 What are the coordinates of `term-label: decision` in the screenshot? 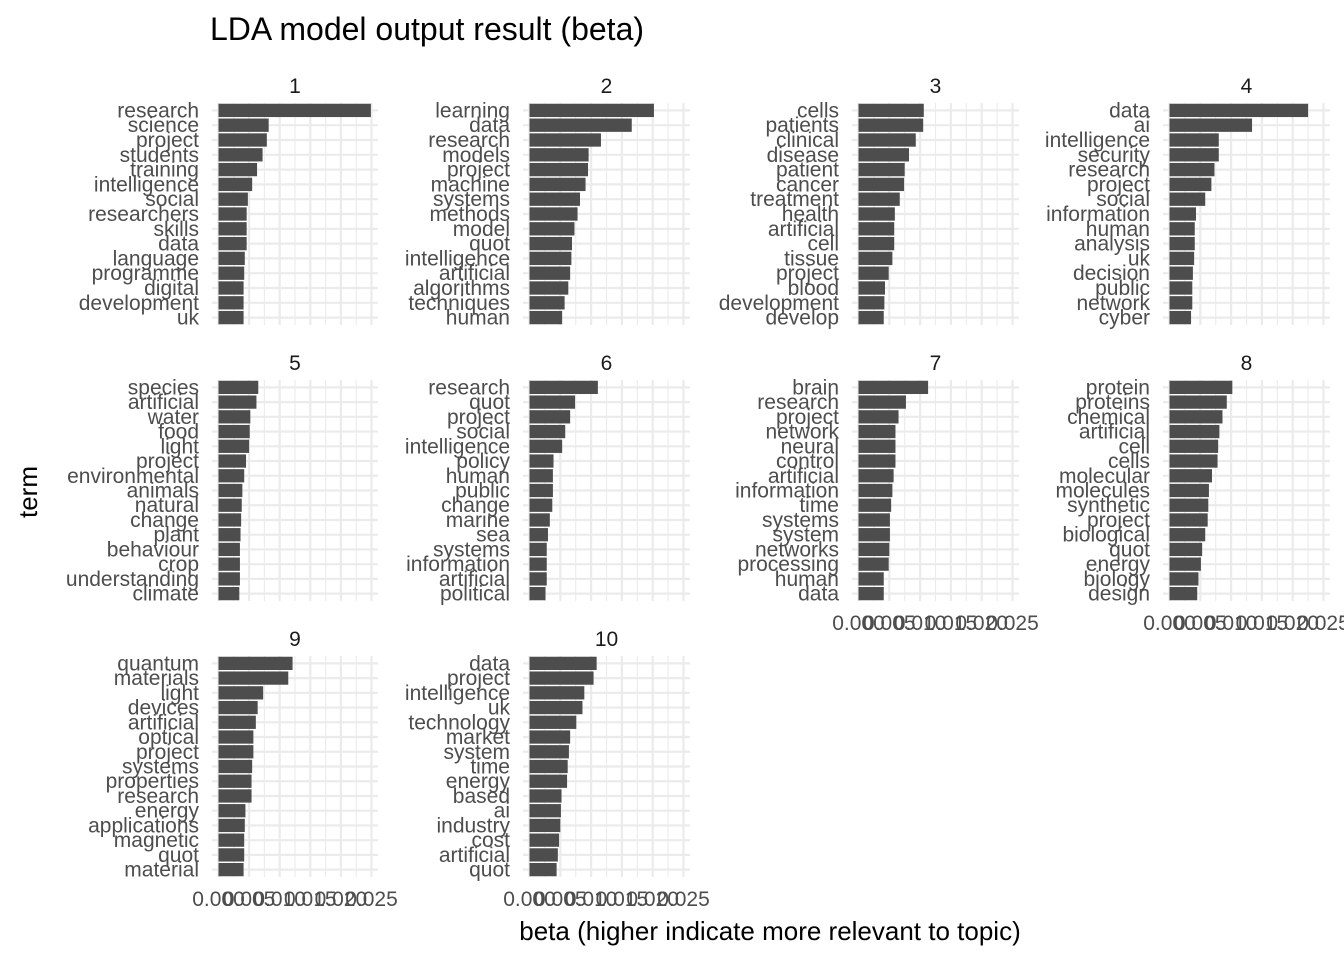 It's located at (1111, 273).